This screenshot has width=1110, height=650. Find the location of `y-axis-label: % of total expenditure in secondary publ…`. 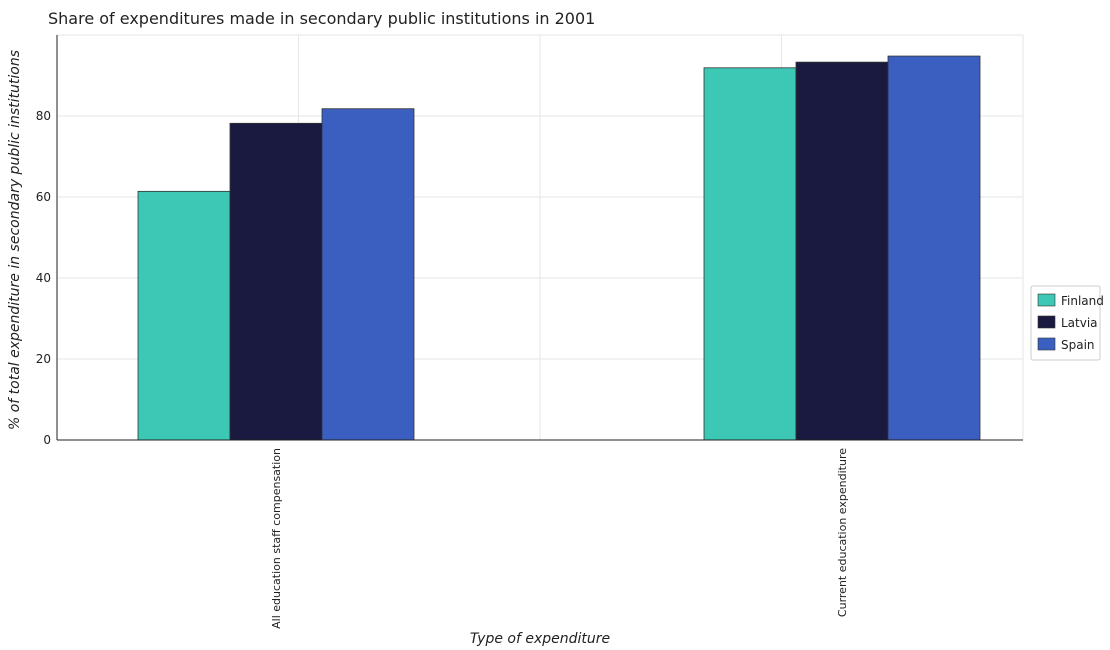

y-axis-label: % of total expenditure in secondary publ… is located at coordinates (15, 240).